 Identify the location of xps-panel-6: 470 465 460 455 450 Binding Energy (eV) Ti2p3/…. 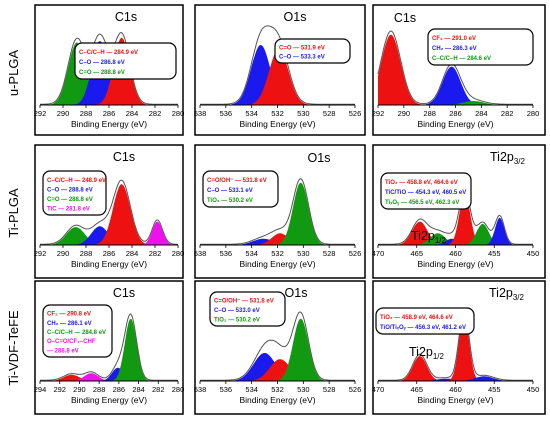
(459, 211).